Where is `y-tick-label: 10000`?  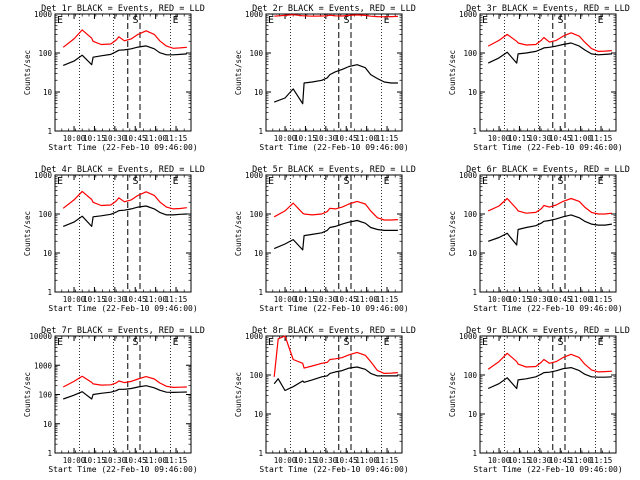 y-tick-label: 10000 is located at coordinates (40, 336).